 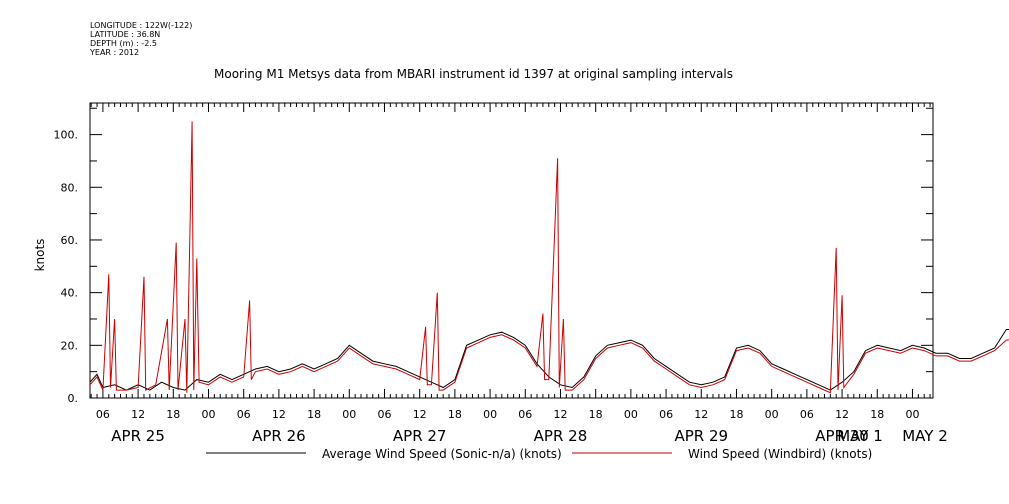 What do you see at coordinates (561, 436) in the screenshot?
I see `x-day-label: APR 28` at bounding box center [561, 436].